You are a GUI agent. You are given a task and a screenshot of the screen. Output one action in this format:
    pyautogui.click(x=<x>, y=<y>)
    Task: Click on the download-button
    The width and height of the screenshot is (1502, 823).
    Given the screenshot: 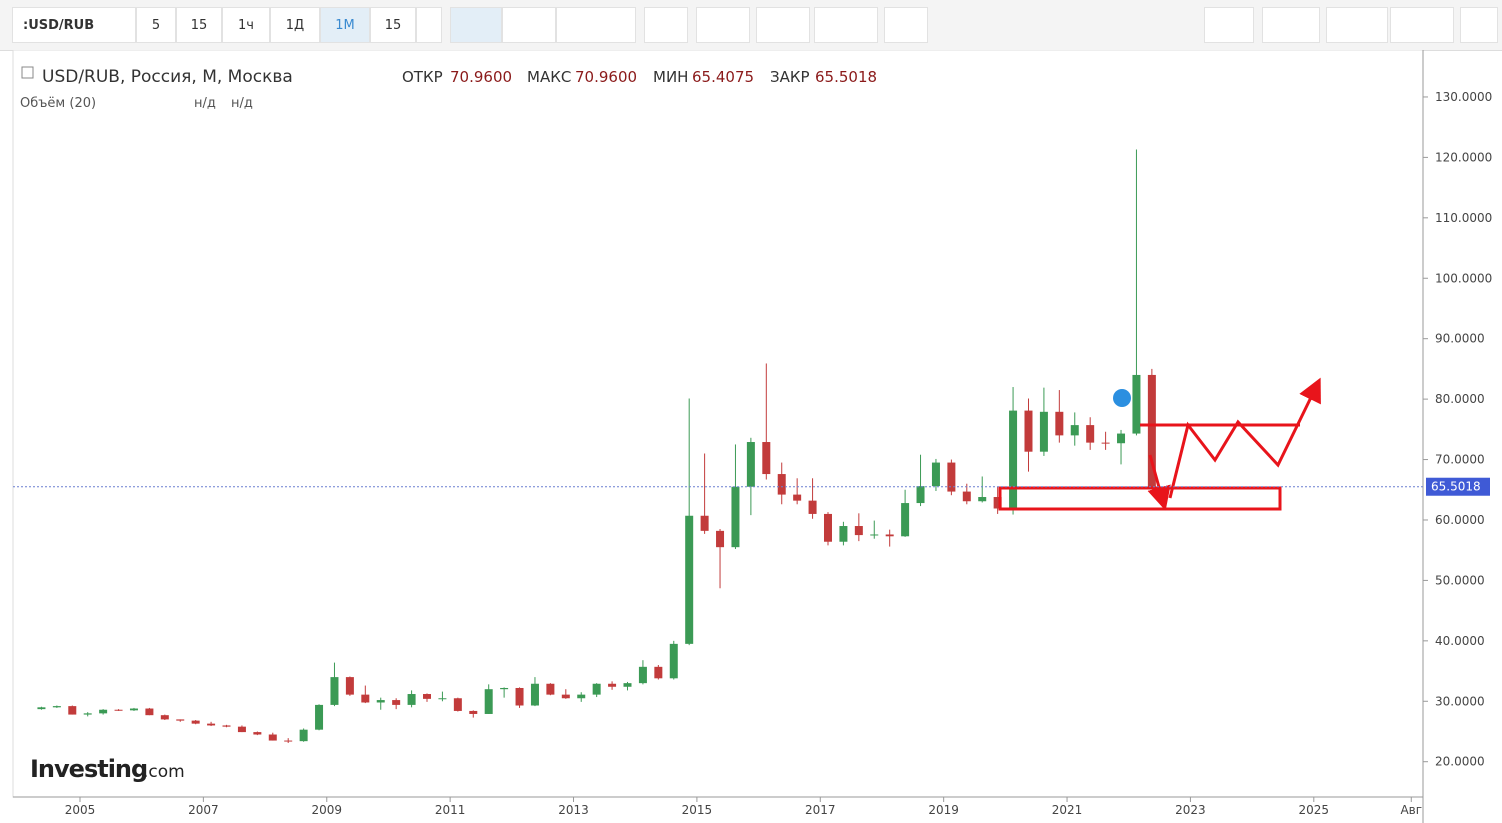 What is the action you would take?
    pyautogui.click(x=1357, y=25)
    